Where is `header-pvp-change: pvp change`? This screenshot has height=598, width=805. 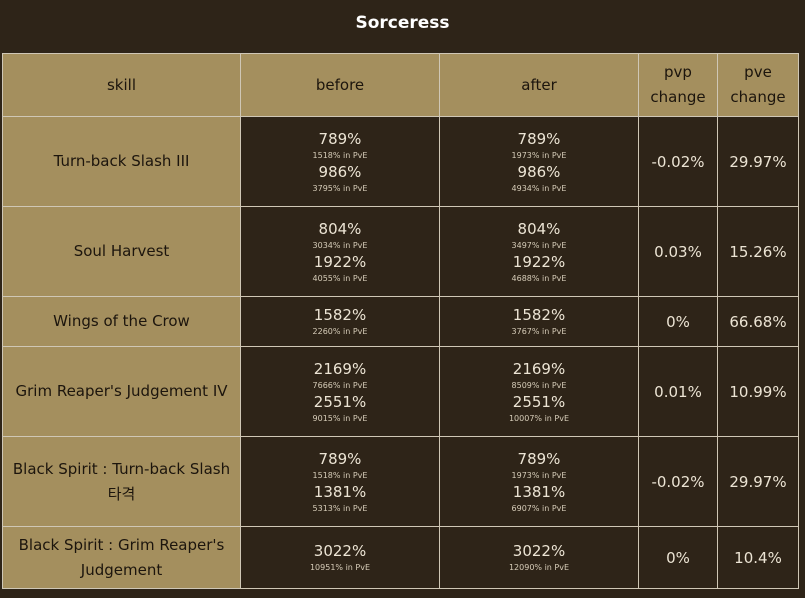
header-pvp-change: pvp change is located at coordinates (678, 85).